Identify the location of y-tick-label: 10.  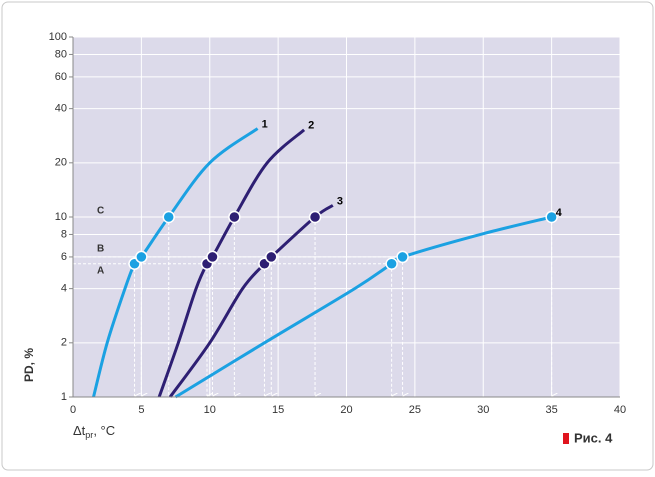
(61, 217).